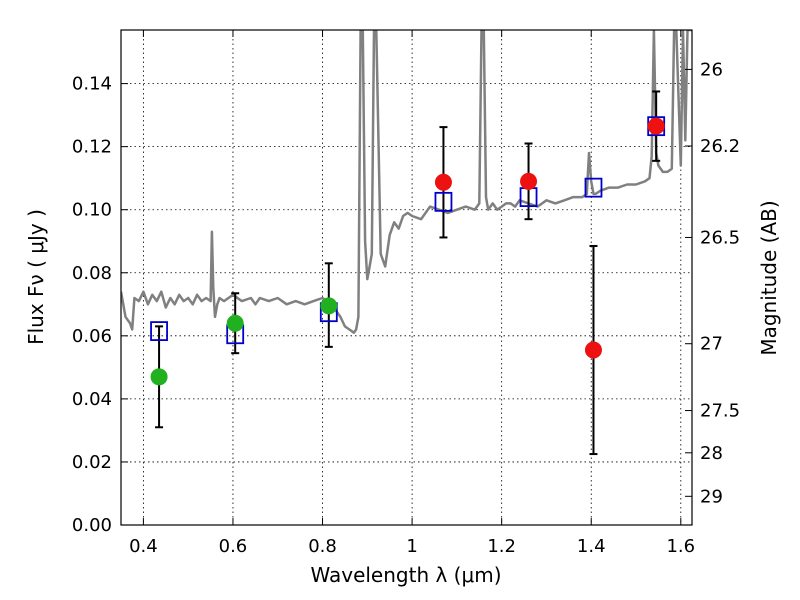 This screenshot has width=800, height=600. I want to click on y-tick-label: 0.06, so click(92, 336).